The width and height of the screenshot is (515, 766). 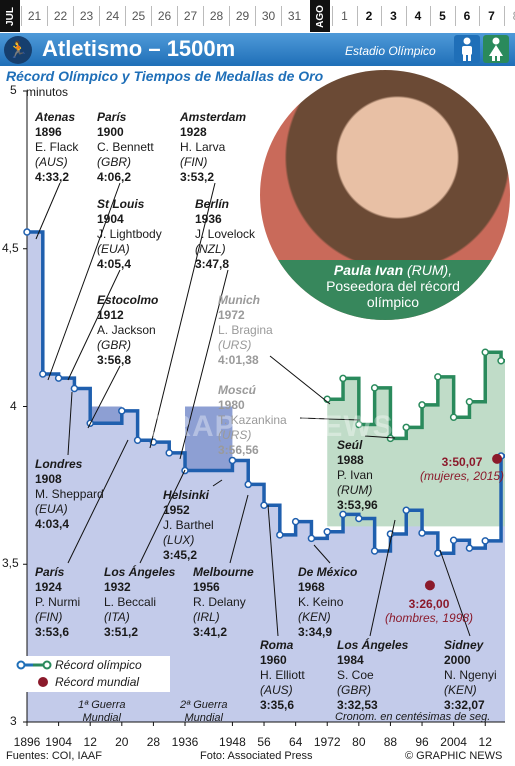 I want to click on x-tick-label: 56, so click(x=264, y=742).